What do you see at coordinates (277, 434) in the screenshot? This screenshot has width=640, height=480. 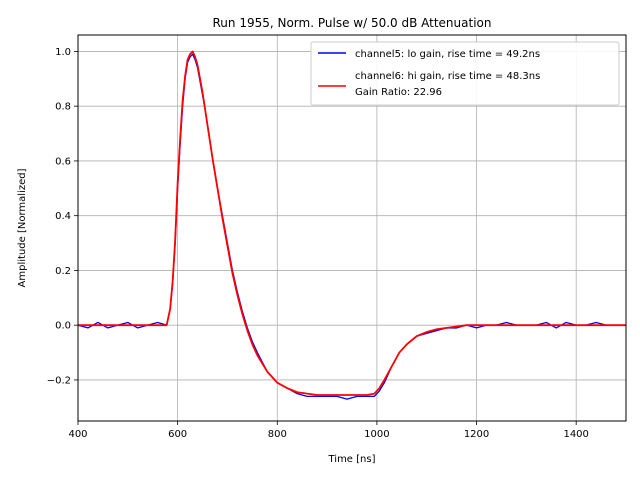 I see `x-tick-label: 800` at bounding box center [277, 434].